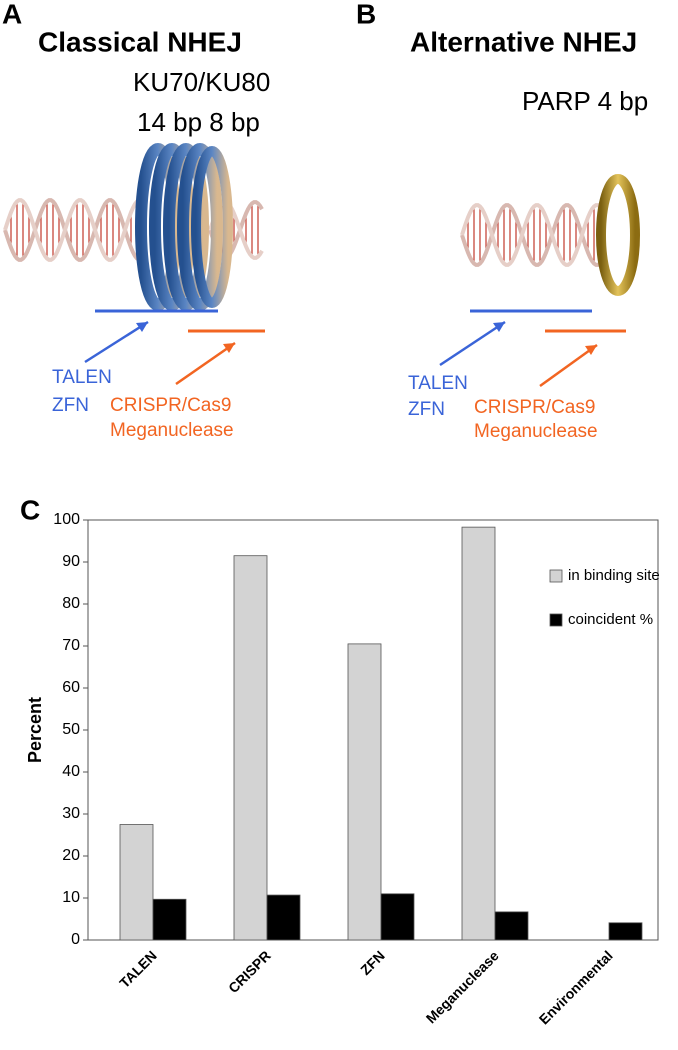  What do you see at coordinates (75, 939) in the screenshot?
I see `y-tick-label: 0` at bounding box center [75, 939].